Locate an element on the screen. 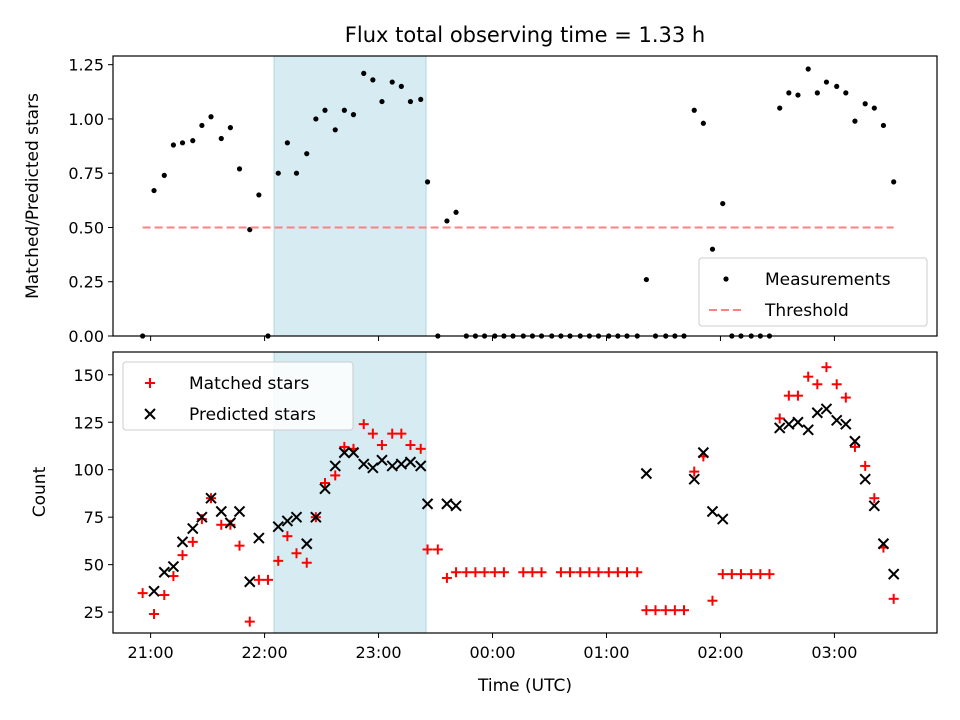  x-tick-label: 00:00 is located at coordinates (492, 652).